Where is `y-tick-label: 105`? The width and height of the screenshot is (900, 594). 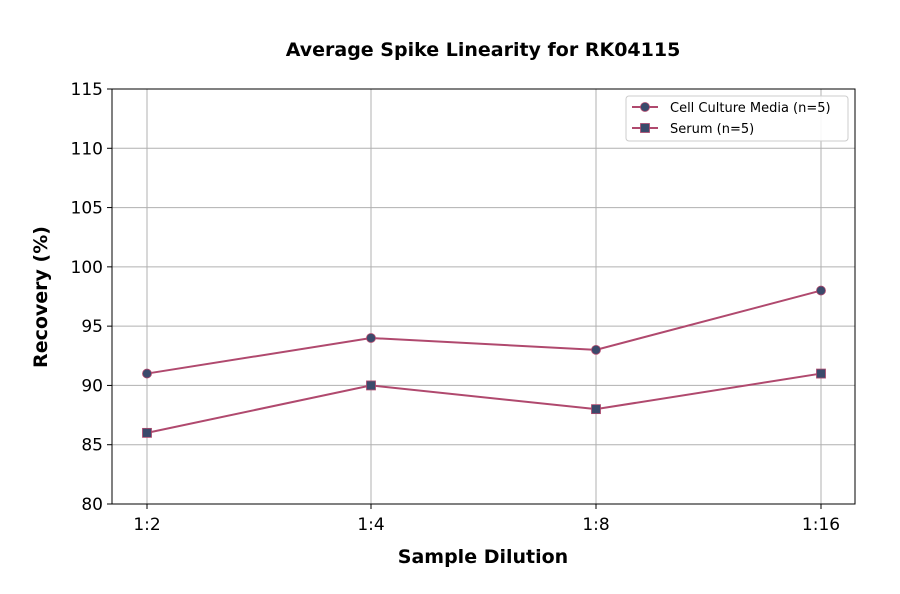 y-tick-label: 105 is located at coordinates (87, 209).